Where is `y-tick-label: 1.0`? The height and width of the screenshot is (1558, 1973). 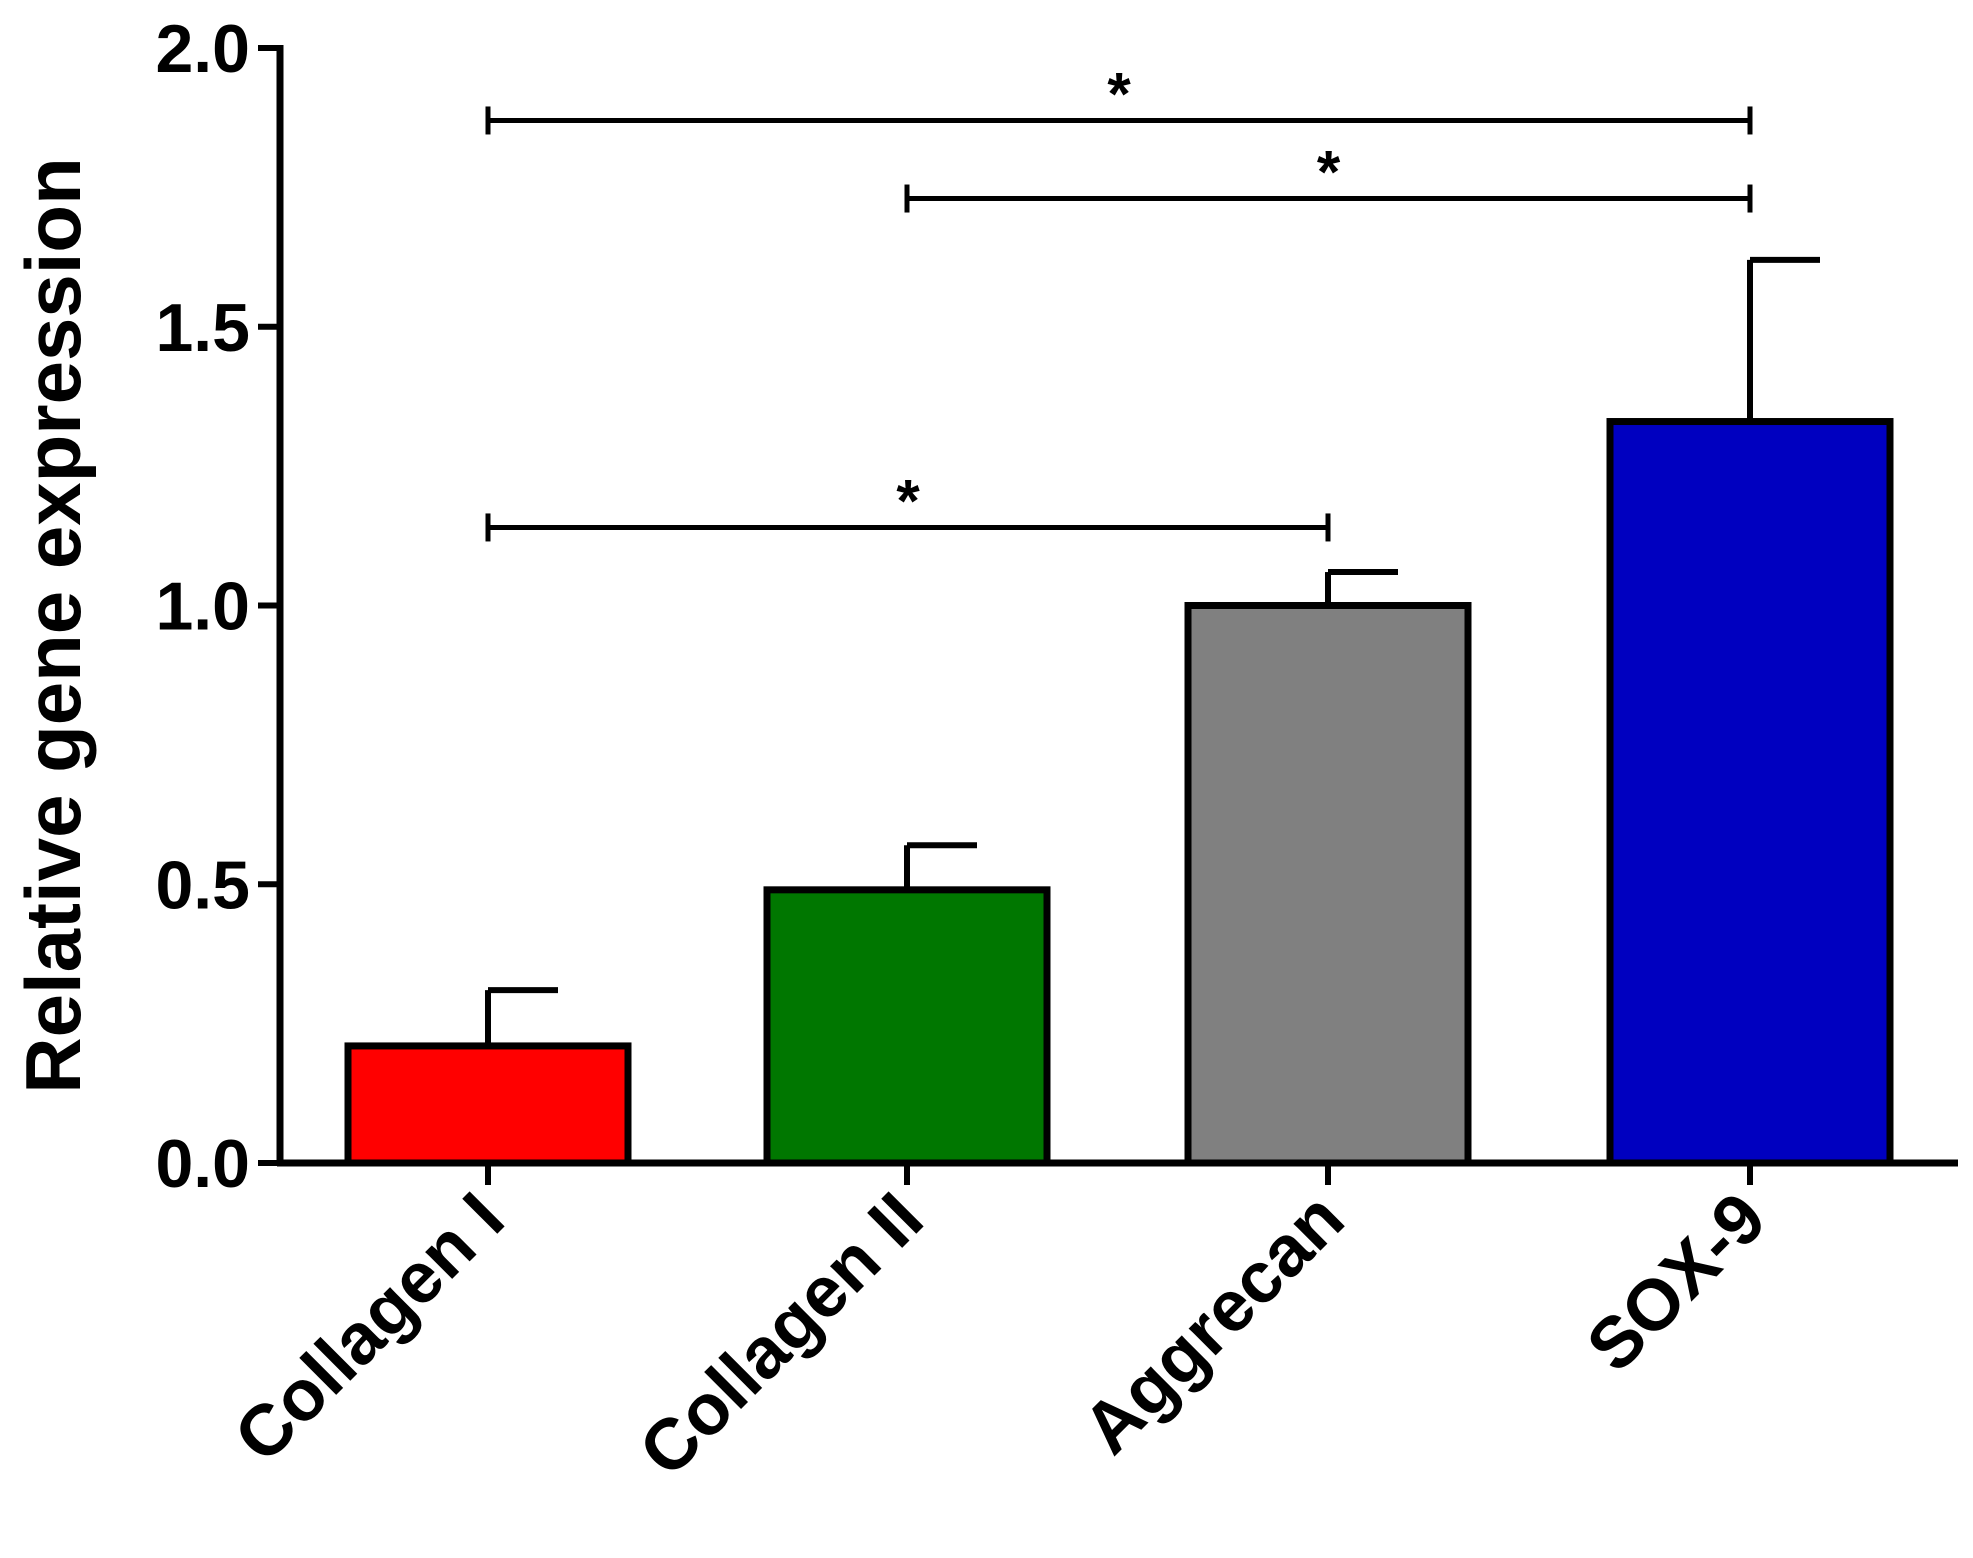 y-tick-label: 1.0 is located at coordinates (202, 607).